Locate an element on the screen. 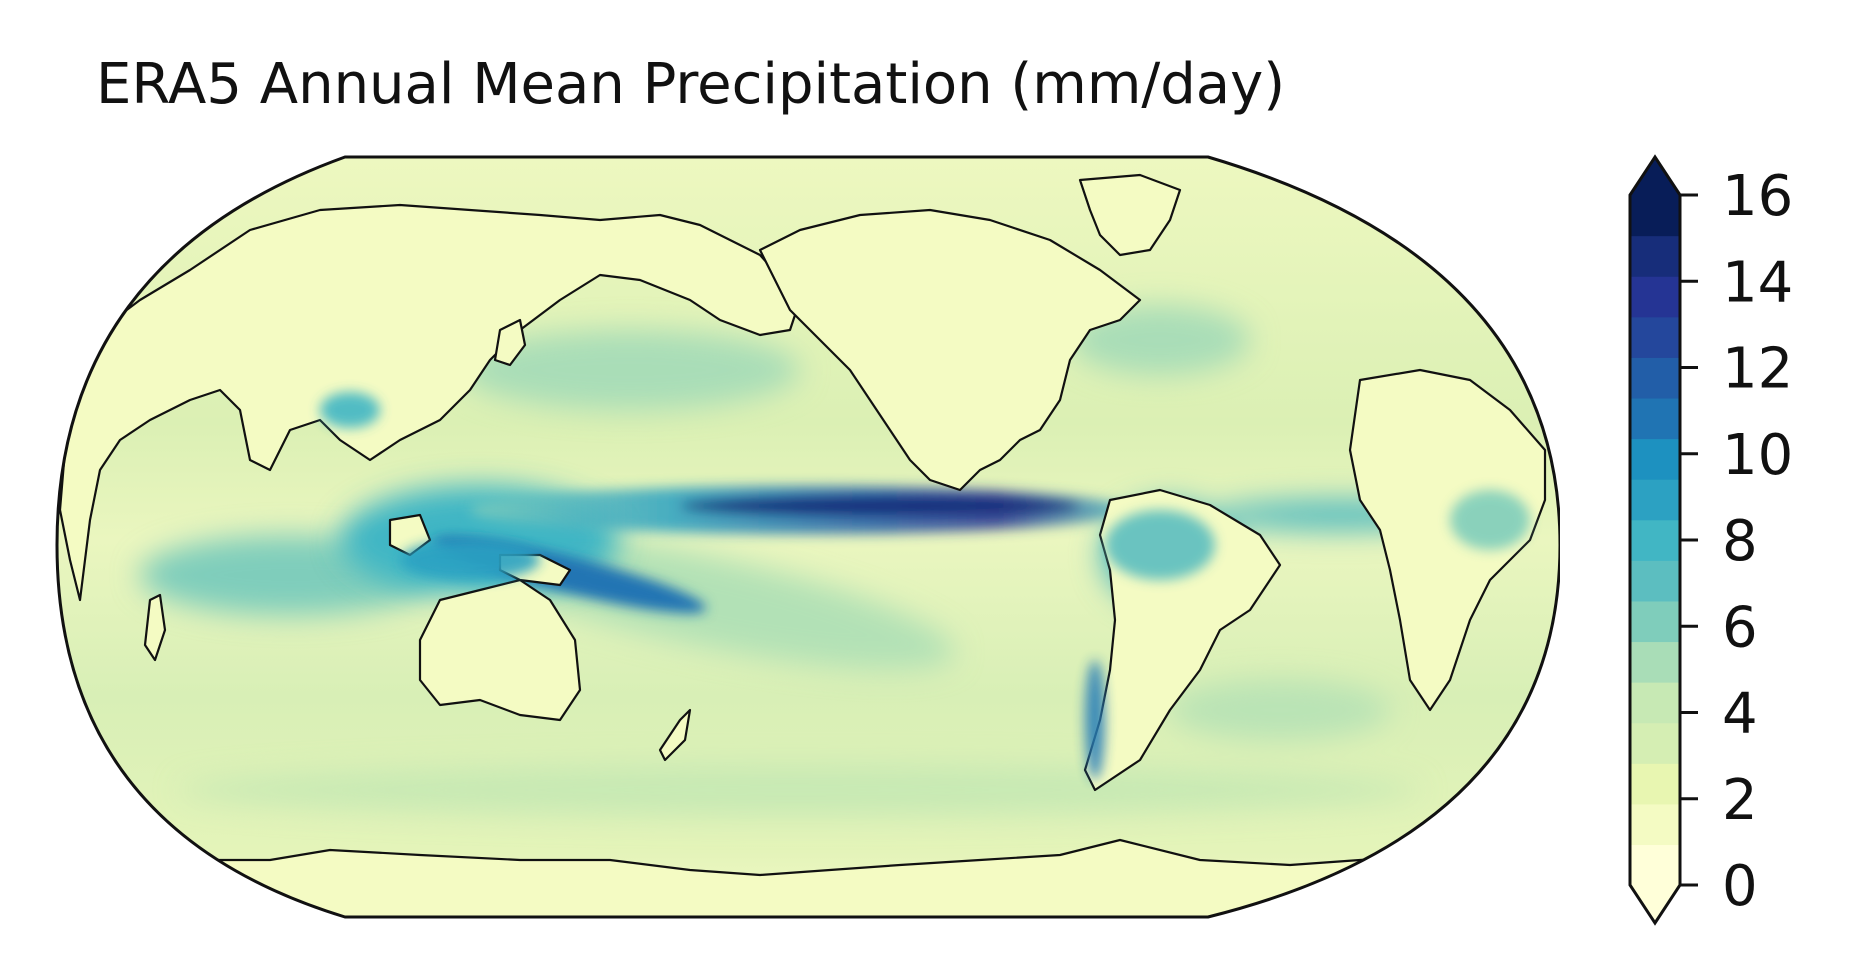  colorbar-tick-label: 8 is located at coordinates (1740, 541).